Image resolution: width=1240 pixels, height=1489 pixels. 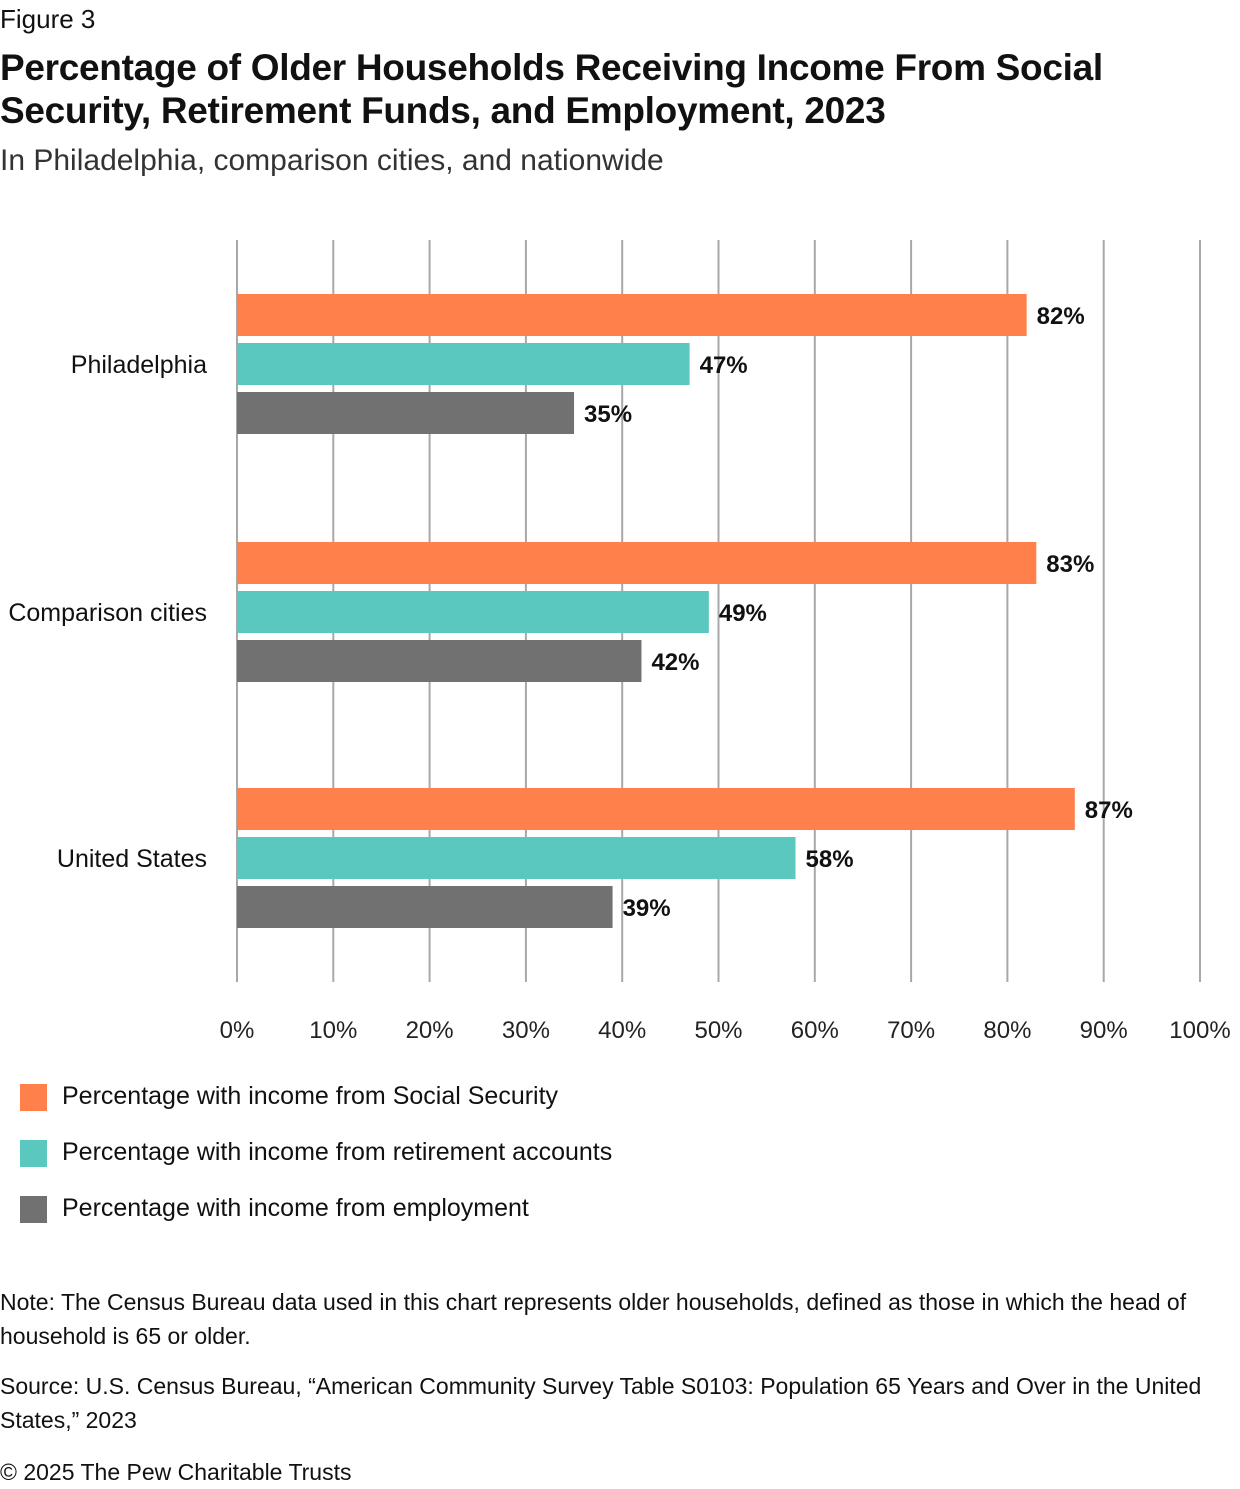 I want to click on category-label: United States, so click(x=132, y=859).